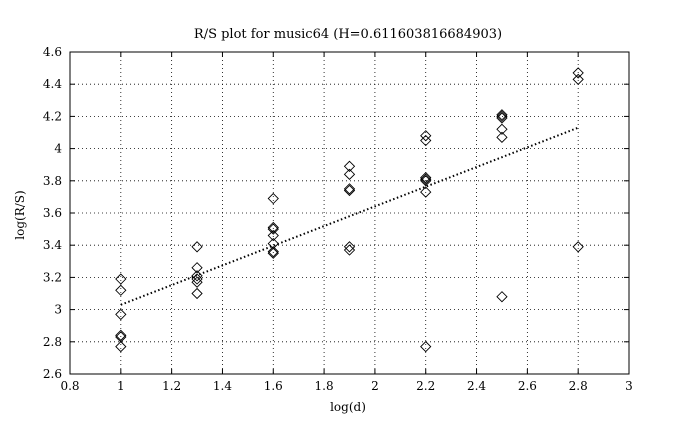 This screenshot has height=430, width=678. Describe the element at coordinates (273, 386) in the screenshot. I see `x-tick-label: 1.6` at that location.